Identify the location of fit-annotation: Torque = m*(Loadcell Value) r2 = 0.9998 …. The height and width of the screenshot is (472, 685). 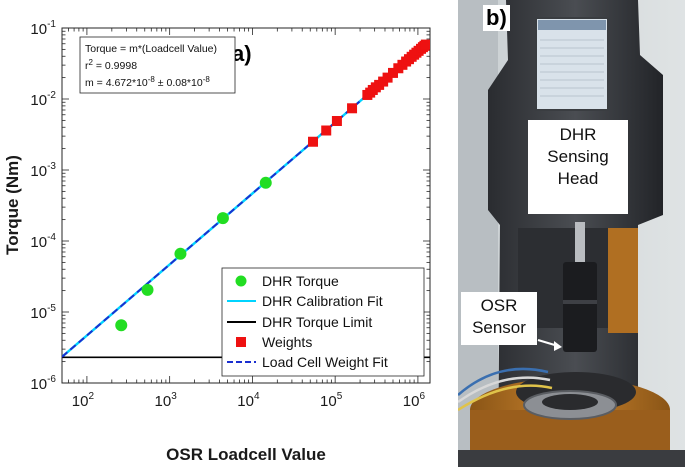
(157, 65).